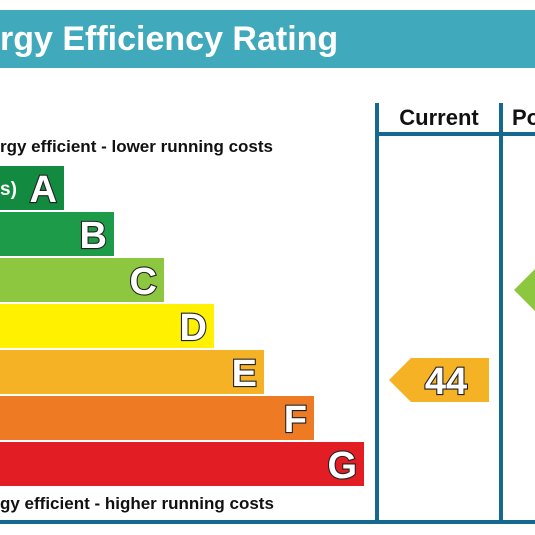 The width and height of the screenshot is (535, 535). What do you see at coordinates (55, 146) in the screenshot?
I see `top-note-part: rgy efficient -` at bounding box center [55, 146].